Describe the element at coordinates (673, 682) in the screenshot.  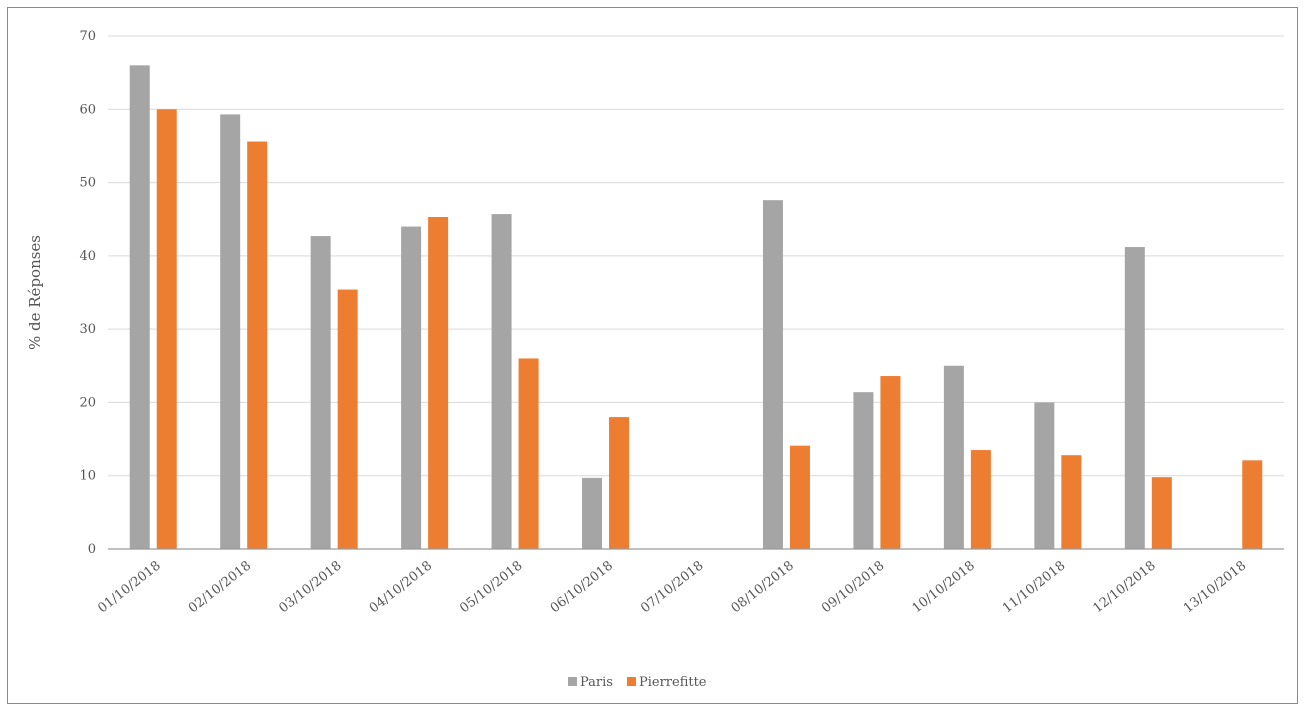
I see `legend-label-pierrefitte: Pierrefitte` at that location.